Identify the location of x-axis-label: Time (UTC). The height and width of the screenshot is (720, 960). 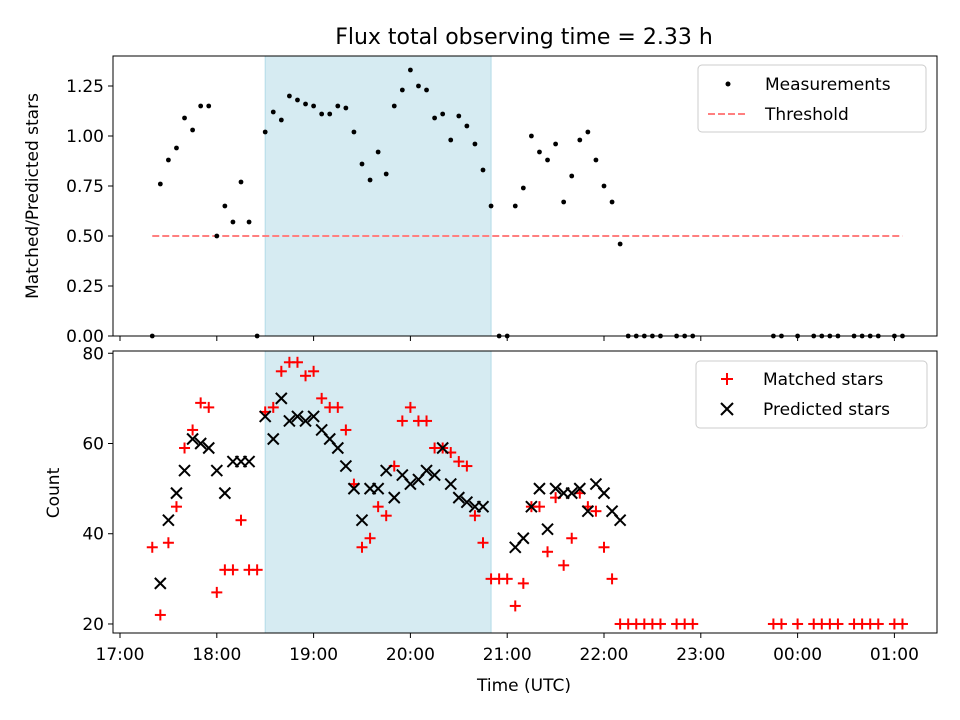
(523, 686).